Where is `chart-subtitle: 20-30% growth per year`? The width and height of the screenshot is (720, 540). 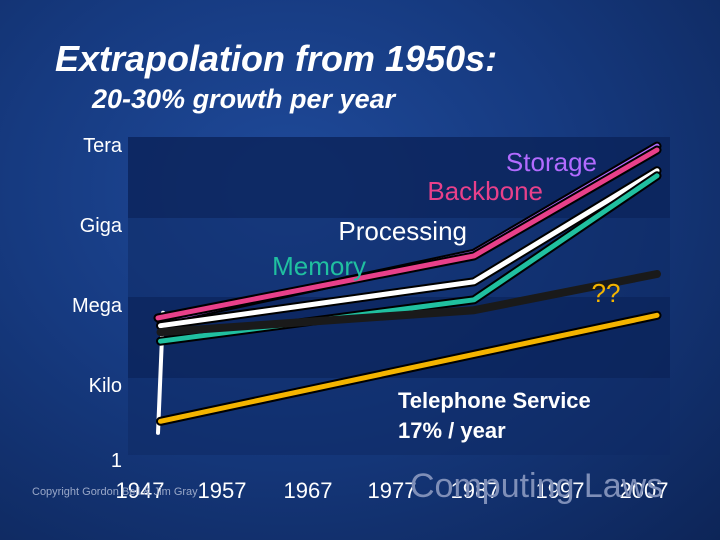
chart-subtitle: 20-30% growth per year is located at coordinates (244, 99).